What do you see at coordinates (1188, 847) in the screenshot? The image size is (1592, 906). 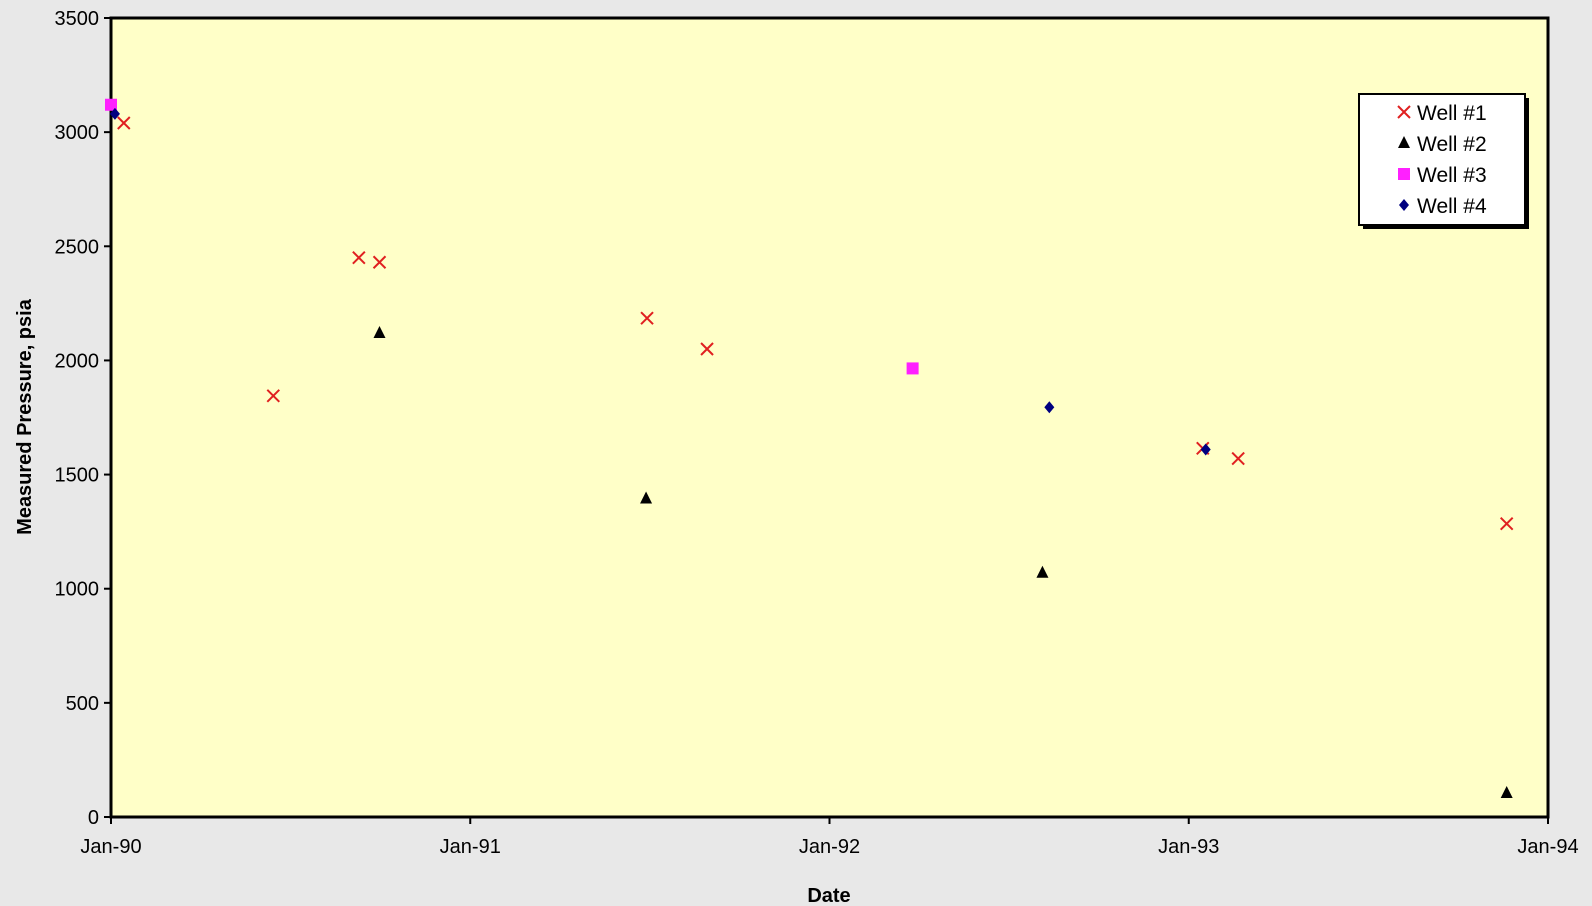 I see `x-tick-label: Jan-93` at bounding box center [1188, 847].